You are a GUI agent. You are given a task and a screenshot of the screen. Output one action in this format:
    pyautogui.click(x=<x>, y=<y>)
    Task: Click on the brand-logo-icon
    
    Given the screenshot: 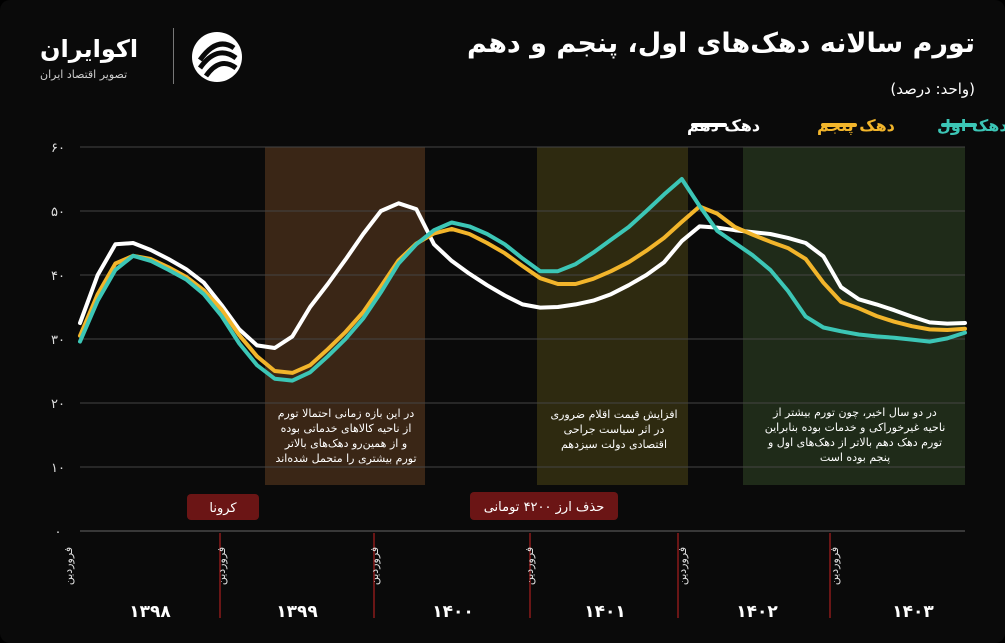 What is the action you would take?
    pyautogui.click(x=217, y=57)
    